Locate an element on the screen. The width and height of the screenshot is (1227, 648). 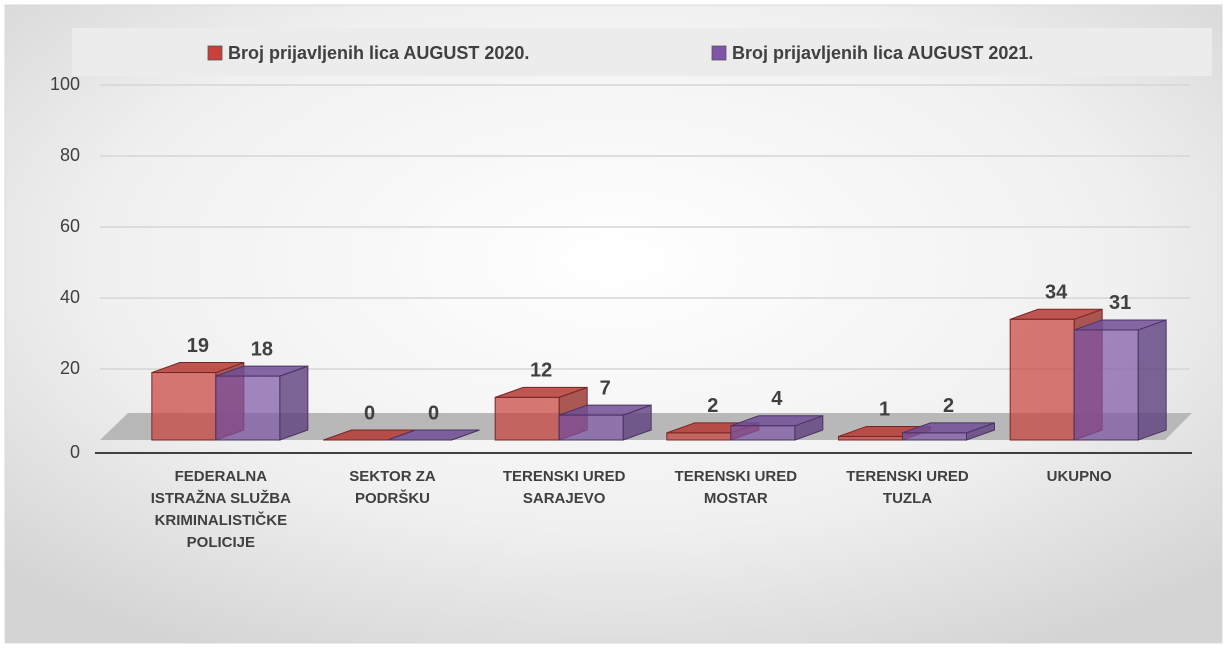
data-label: 18 is located at coordinates (262, 349).